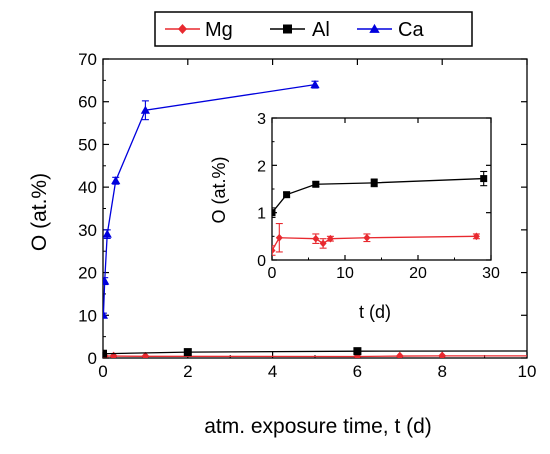 Image resolution: width=550 pixels, height=454 pixels. Describe the element at coordinates (374, 28) in the screenshot. I see `legend-marker-ca` at that location.